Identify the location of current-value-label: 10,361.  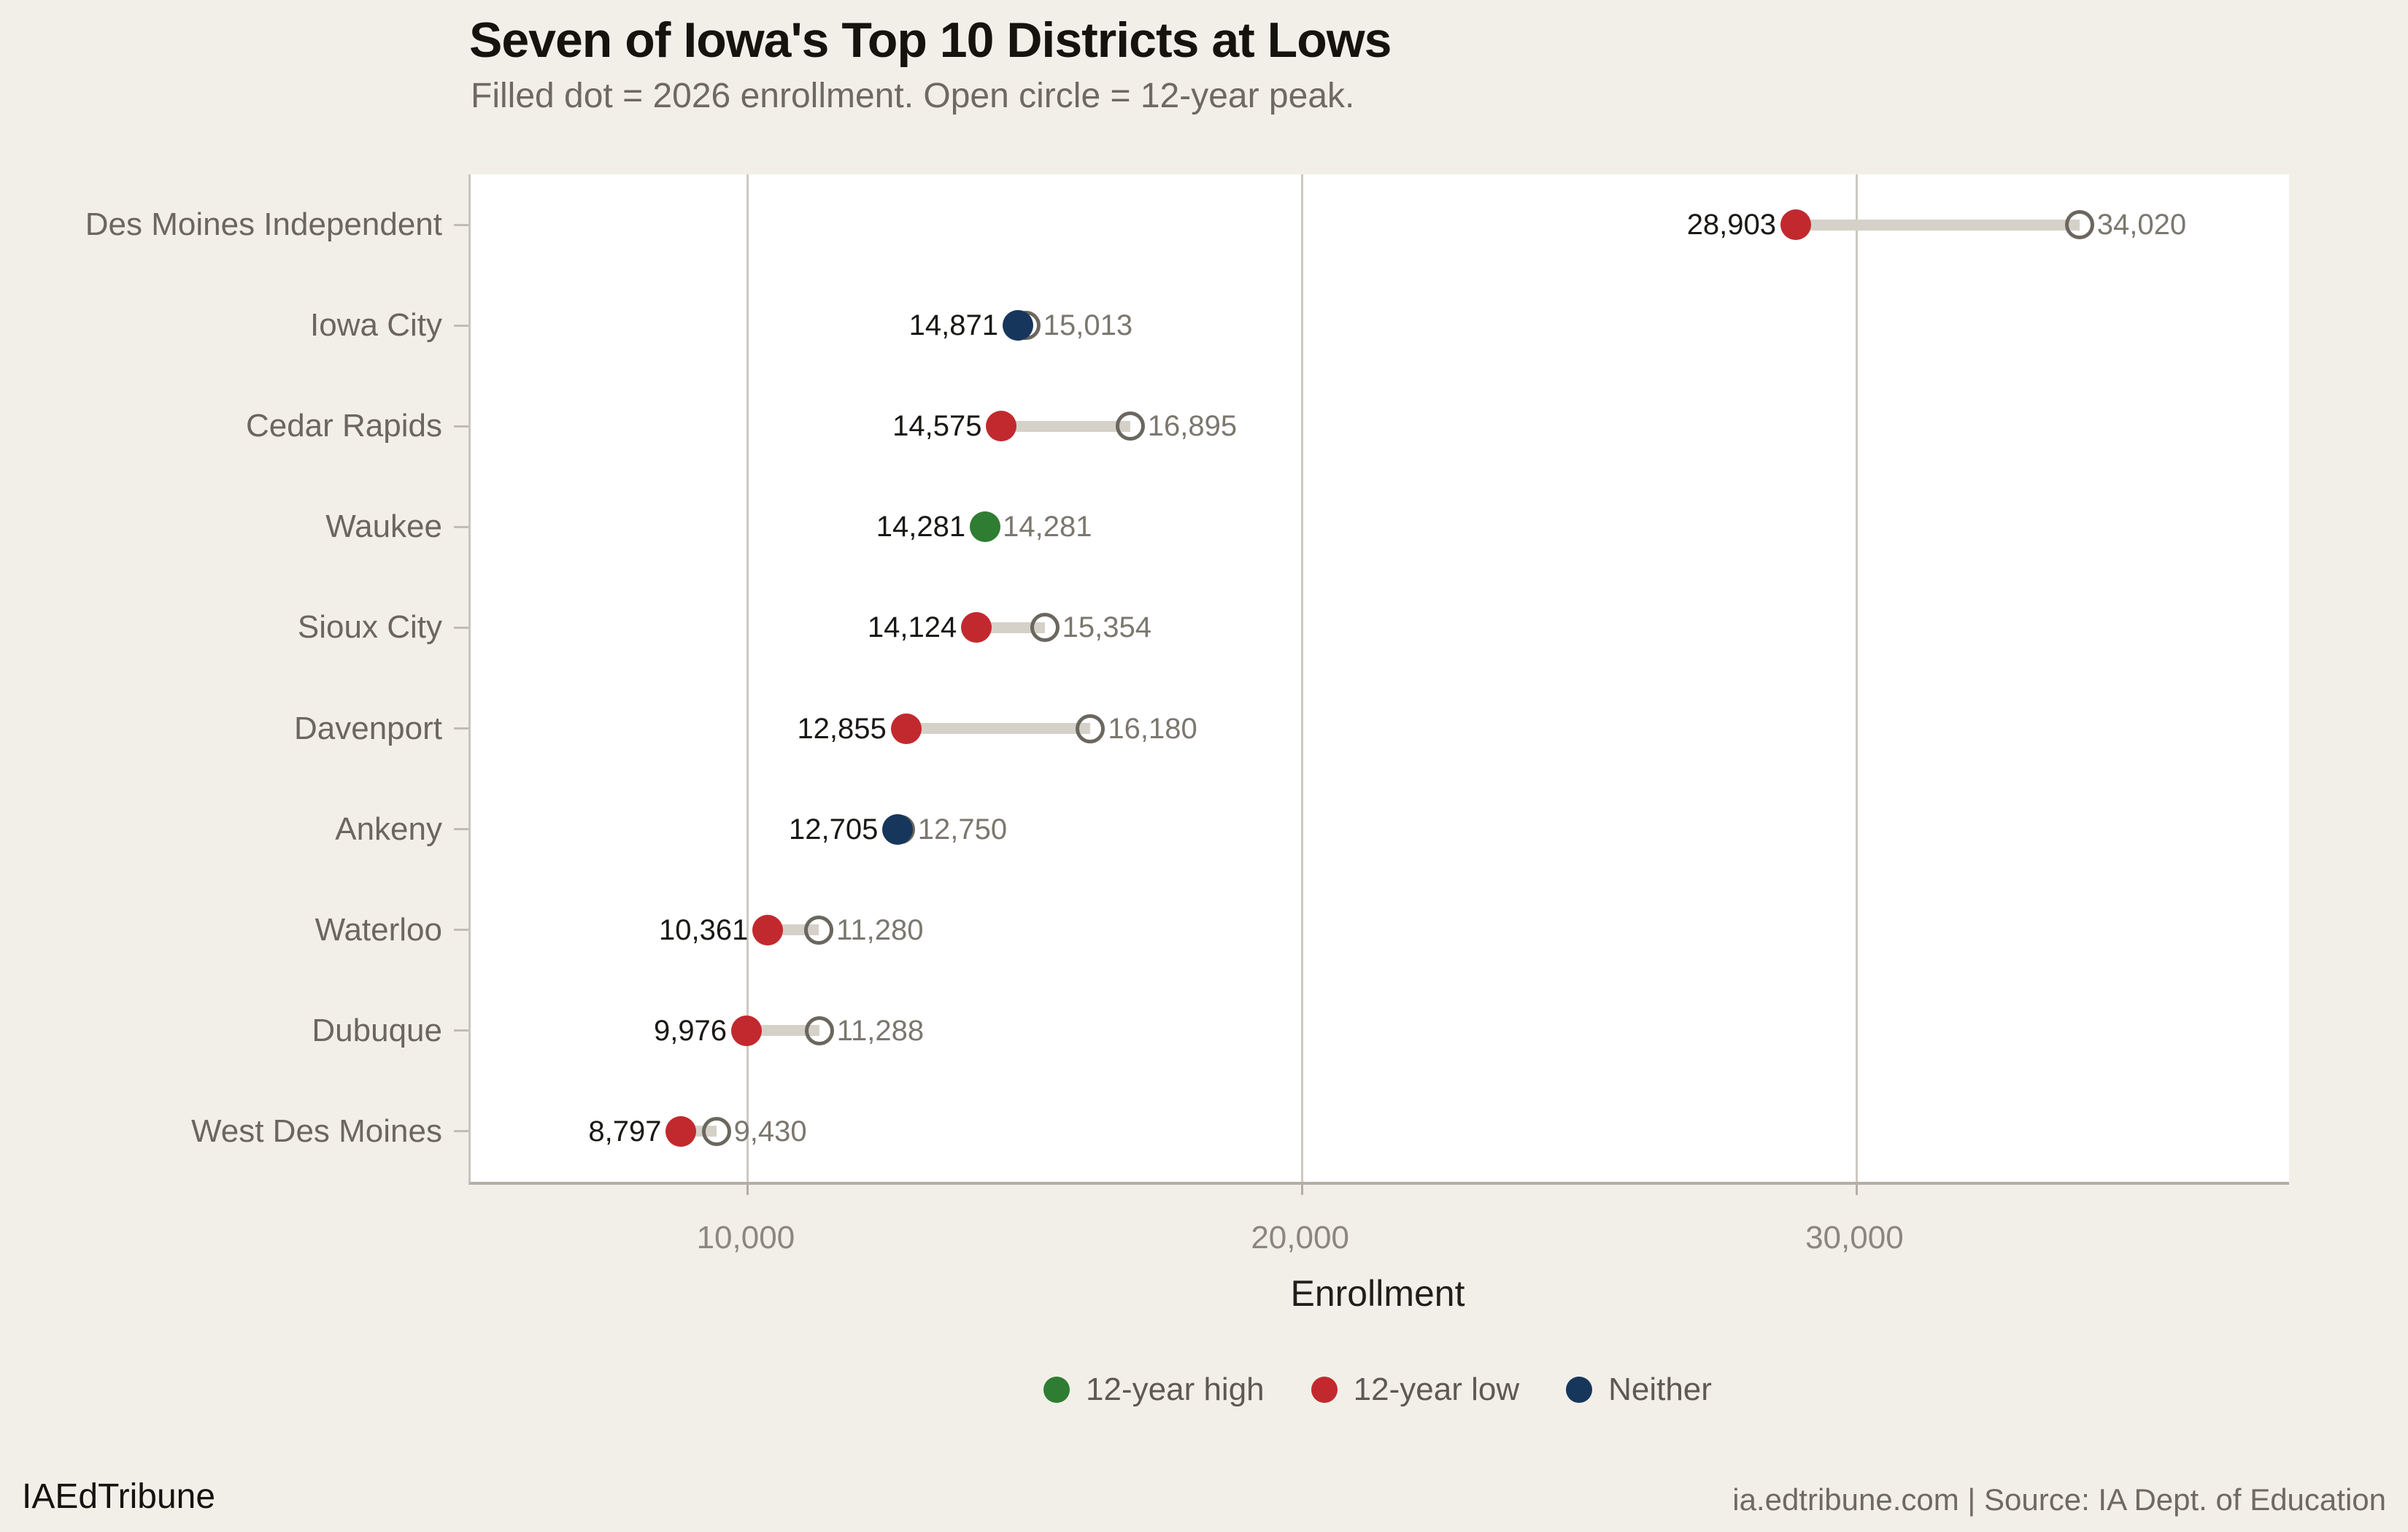
(703, 929).